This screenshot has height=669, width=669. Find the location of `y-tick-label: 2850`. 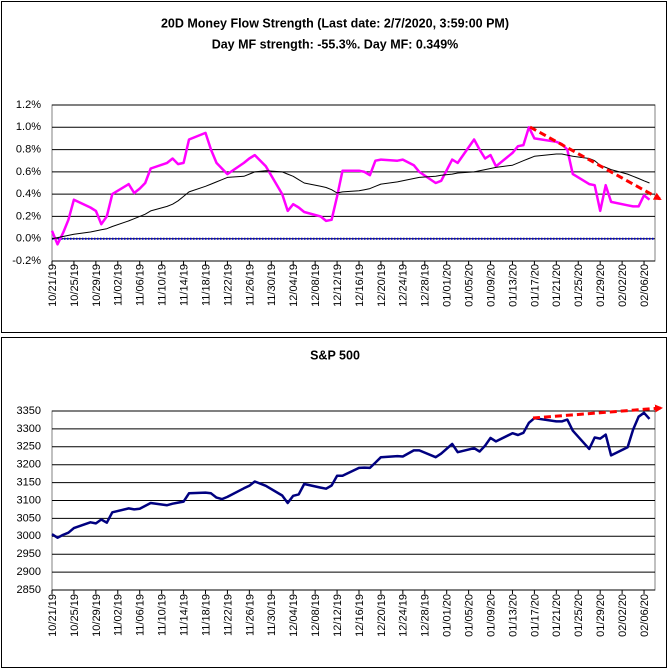

y-tick-label: 2850 is located at coordinates (29, 590).